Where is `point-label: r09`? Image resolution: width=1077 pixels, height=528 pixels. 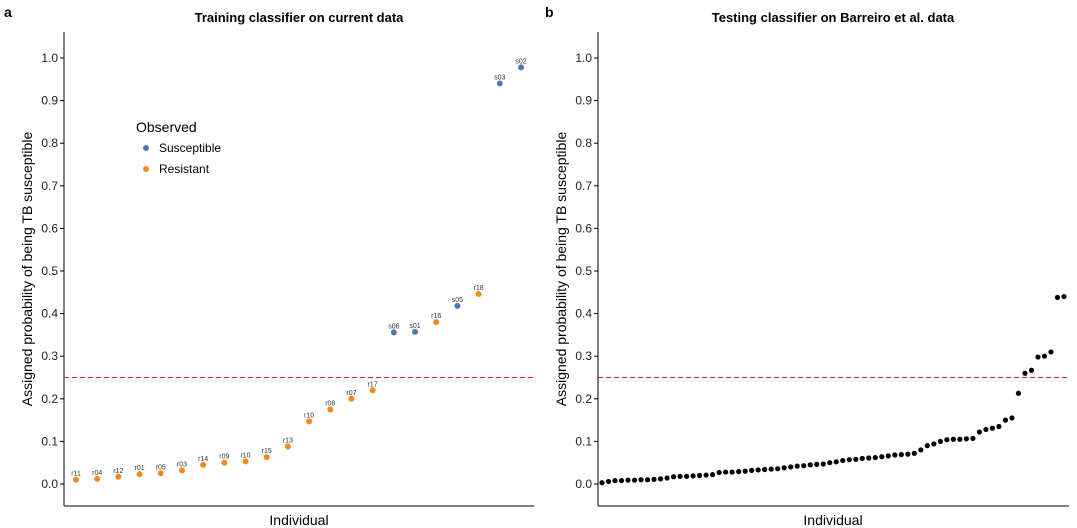 point-label: r09 is located at coordinates (224, 457).